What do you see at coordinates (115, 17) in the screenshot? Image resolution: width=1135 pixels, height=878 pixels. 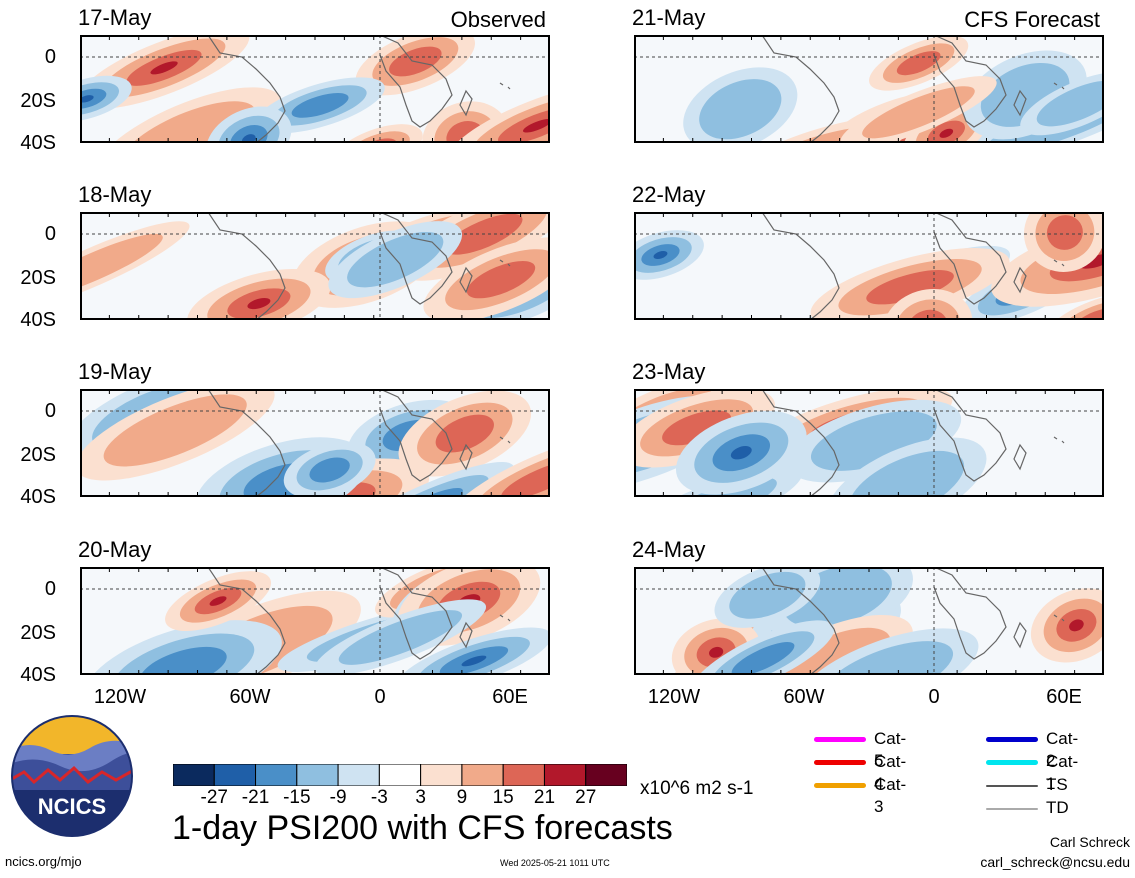 I see `panel-date: 17-May` at bounding box center [115, 17].